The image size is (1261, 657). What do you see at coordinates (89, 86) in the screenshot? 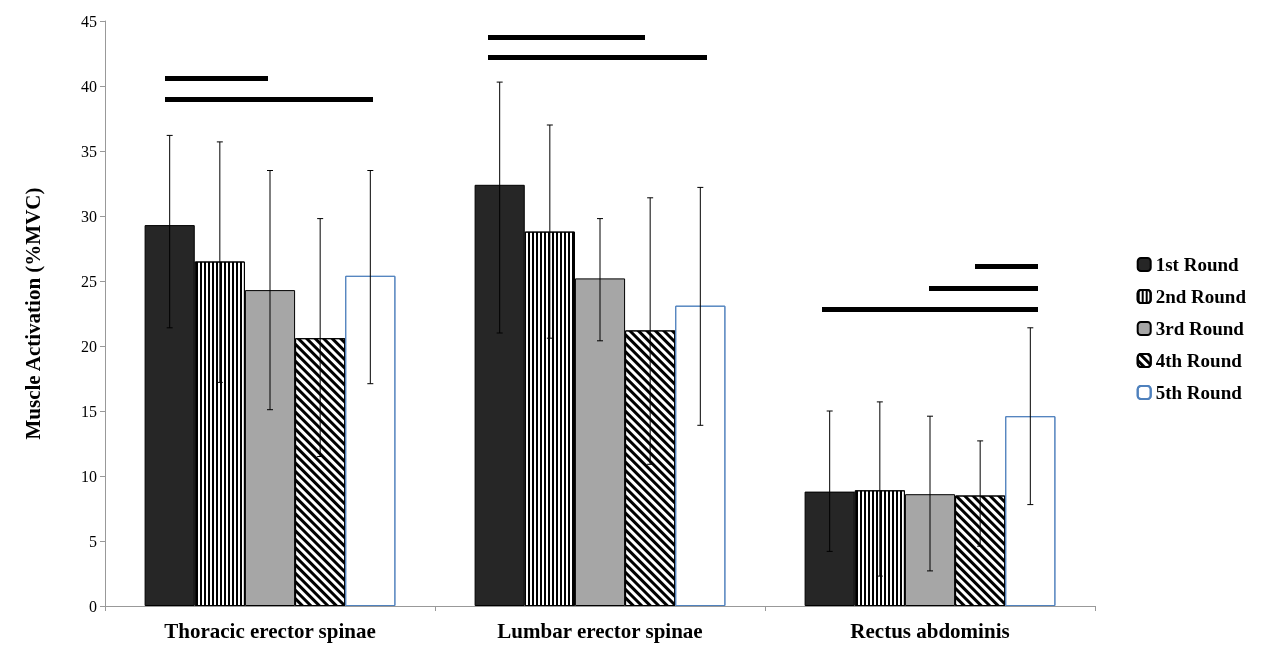
I see `y-tick-label: 40` at bounding box center [89, 86].